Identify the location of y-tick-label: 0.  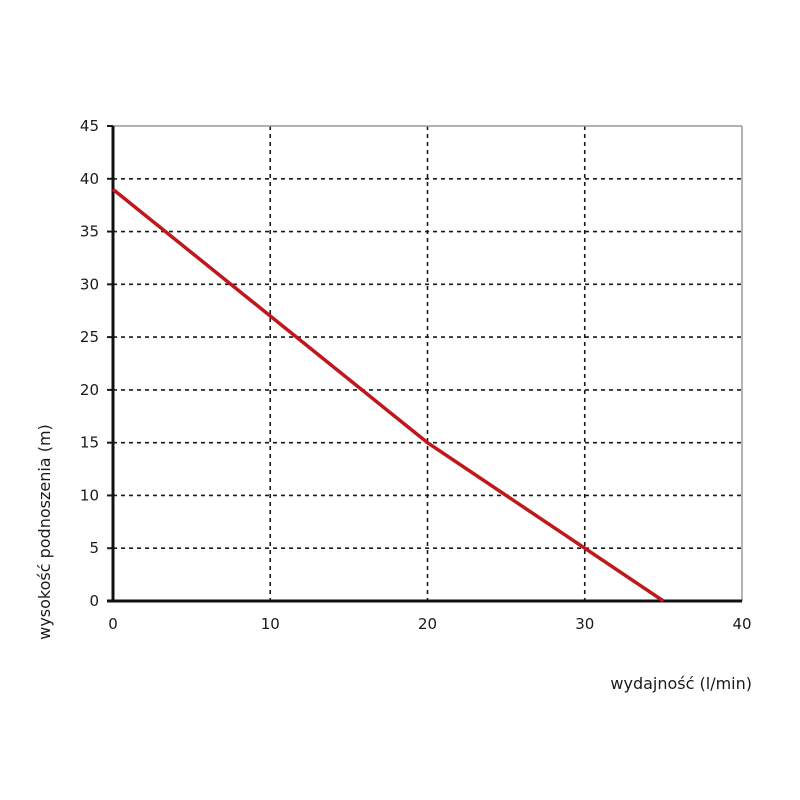
(94, 601).